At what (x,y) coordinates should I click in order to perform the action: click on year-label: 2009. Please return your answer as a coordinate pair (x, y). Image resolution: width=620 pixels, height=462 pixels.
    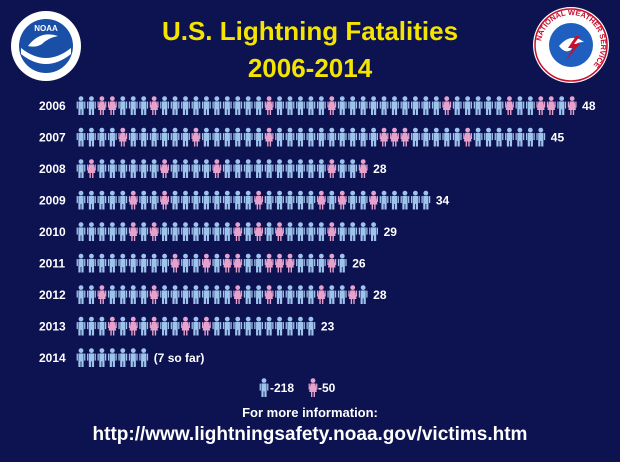
    Looking at the image, I should click on (52, 201).